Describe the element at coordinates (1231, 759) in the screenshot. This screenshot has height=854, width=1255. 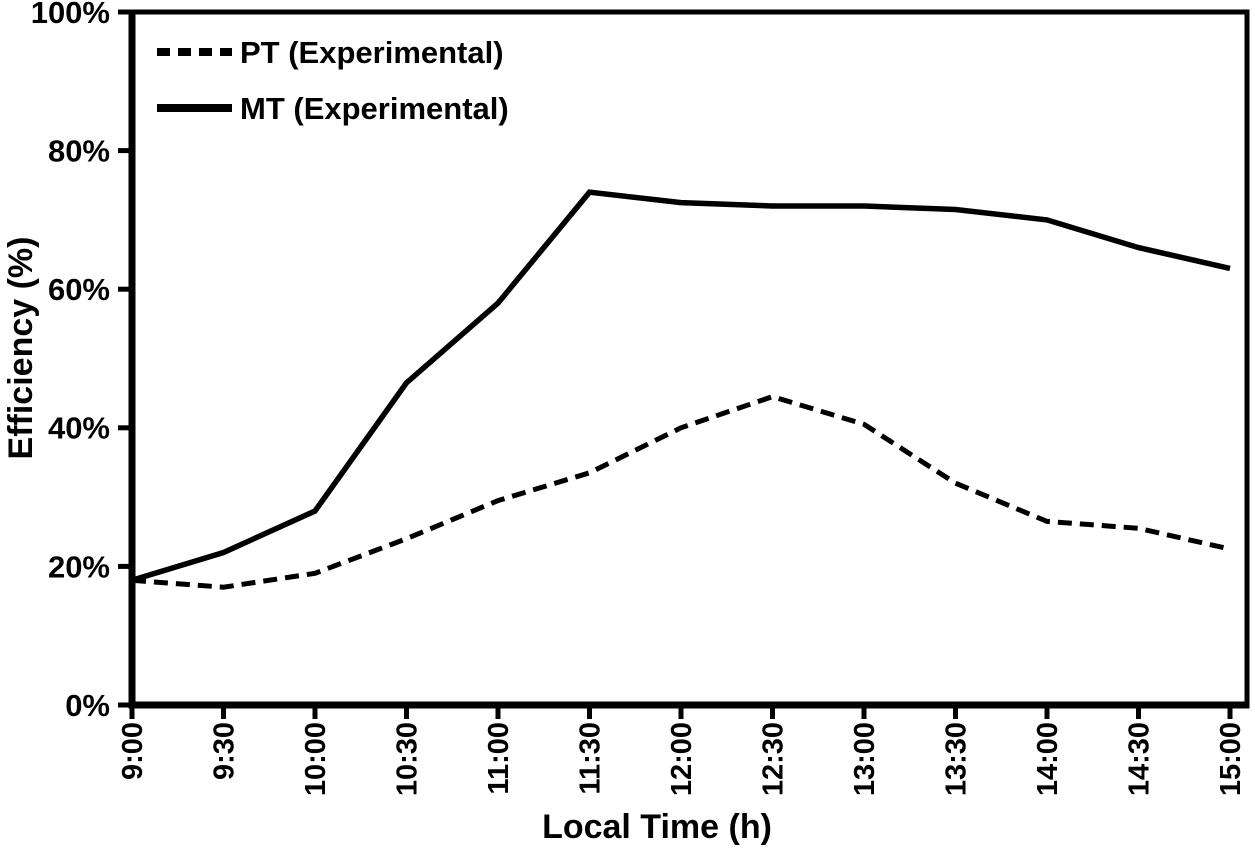
I see `x-tick-label: 15:00` at that location.